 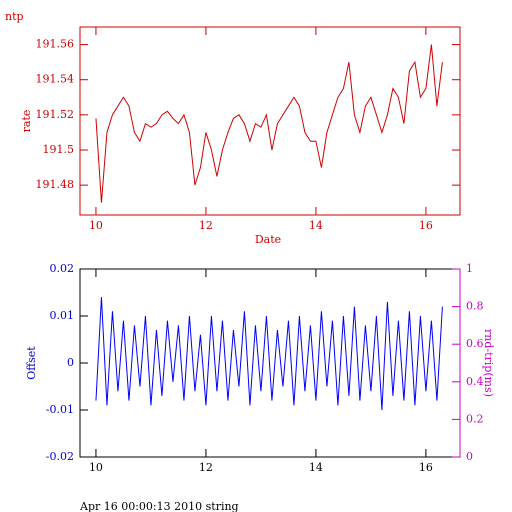 I want to click on x-axis-label: Date, so click(x=268, y=239).